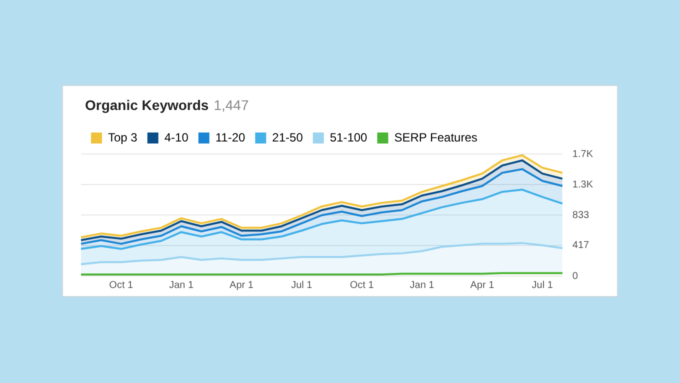 The width and height of the screenshot is (680, 383). Describe the element at coordinates (176, 137) in the screenshot. I see `legend-label: 4-10` at that location.